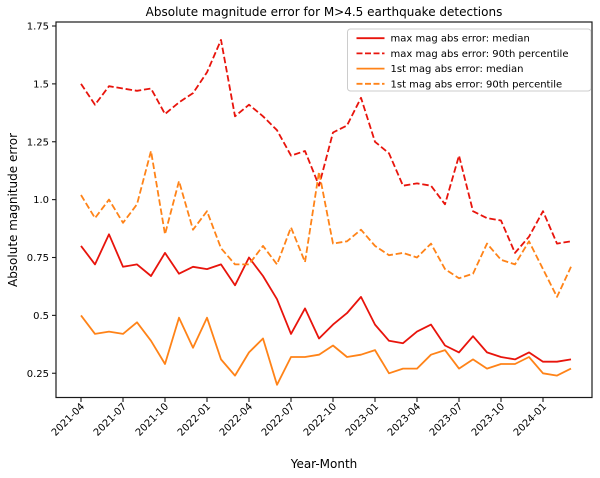  I want to click on x-axis-tick-label: 2021-07, so click(110, 419).